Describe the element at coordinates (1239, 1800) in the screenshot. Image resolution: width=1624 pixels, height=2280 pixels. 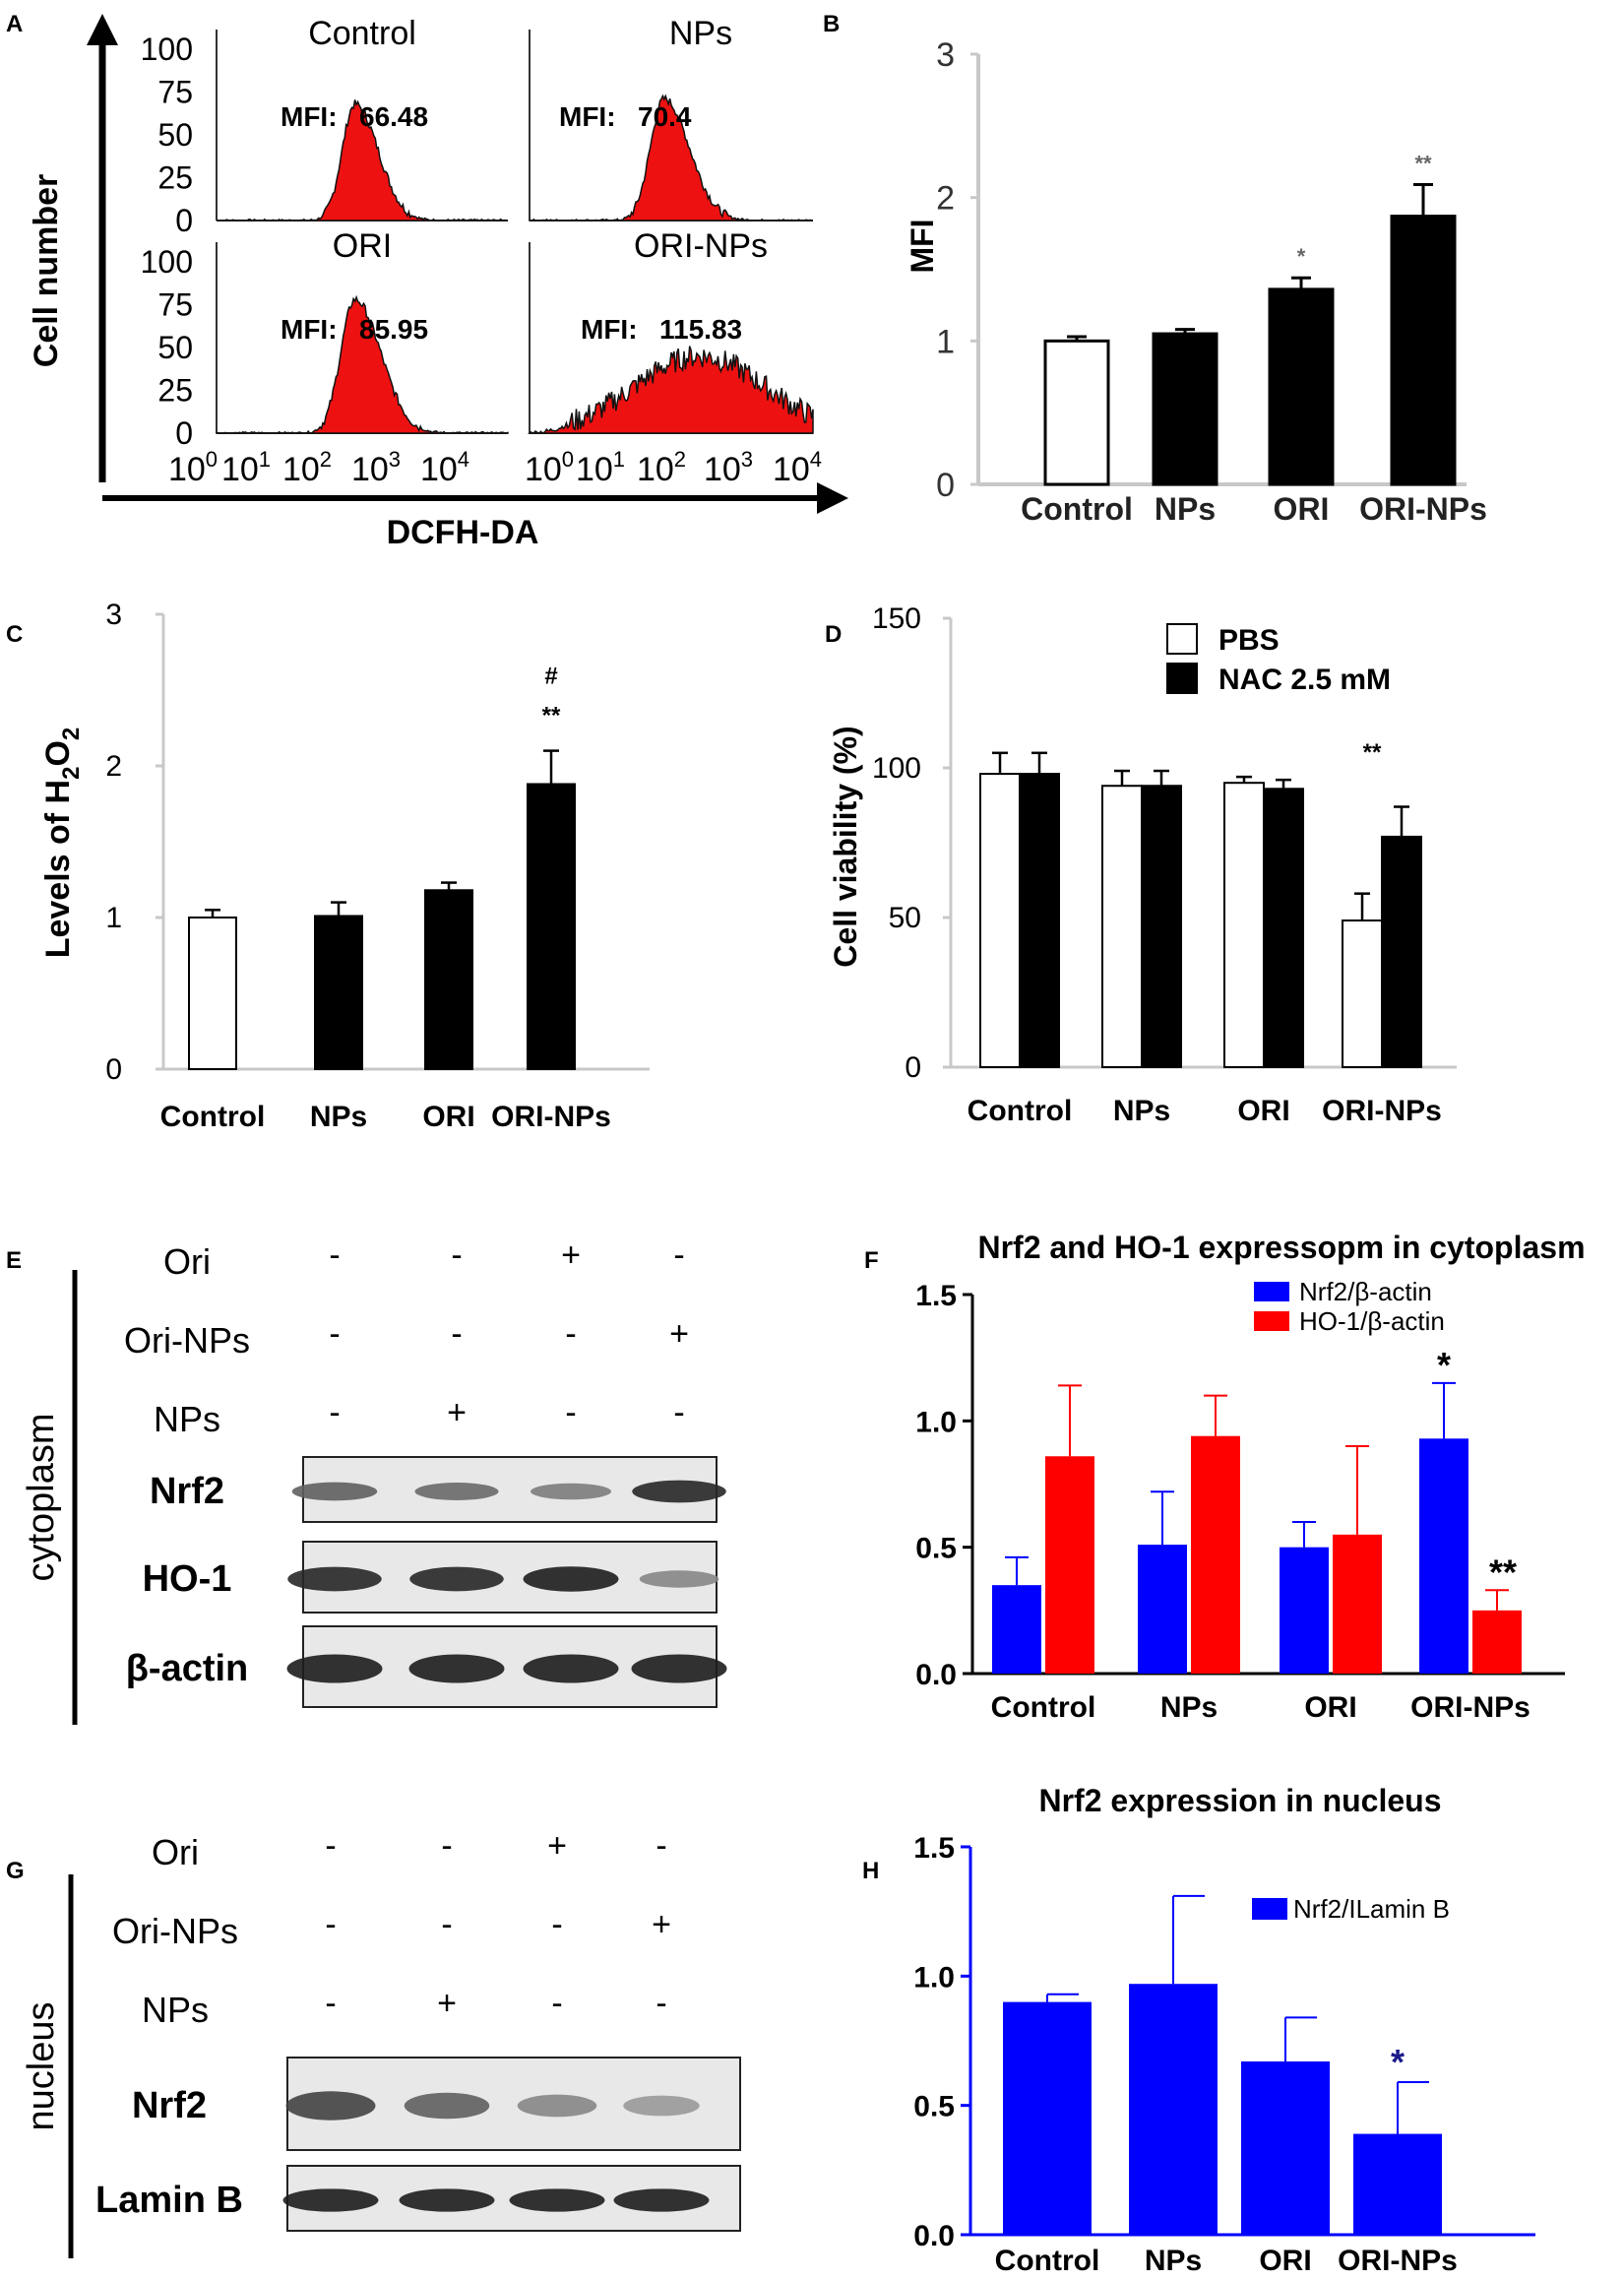
I see `chart-title: Nrf2 expression in nucleus` at that location.